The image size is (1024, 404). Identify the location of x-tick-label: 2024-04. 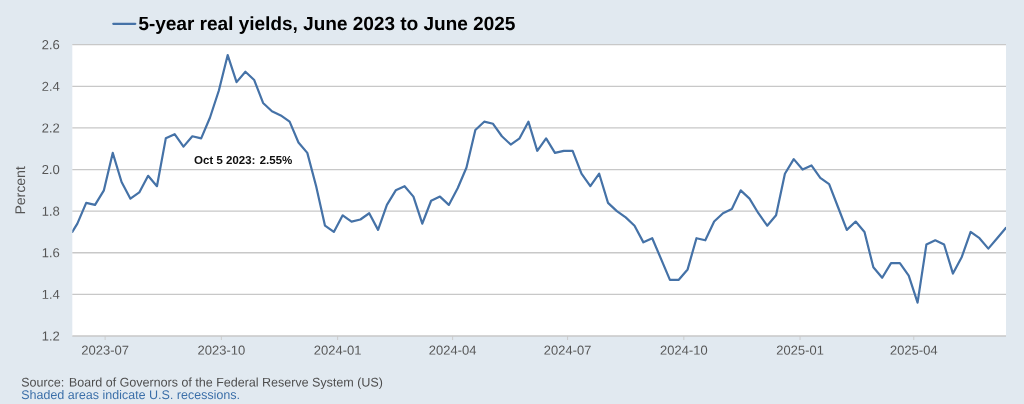
(453, 350).